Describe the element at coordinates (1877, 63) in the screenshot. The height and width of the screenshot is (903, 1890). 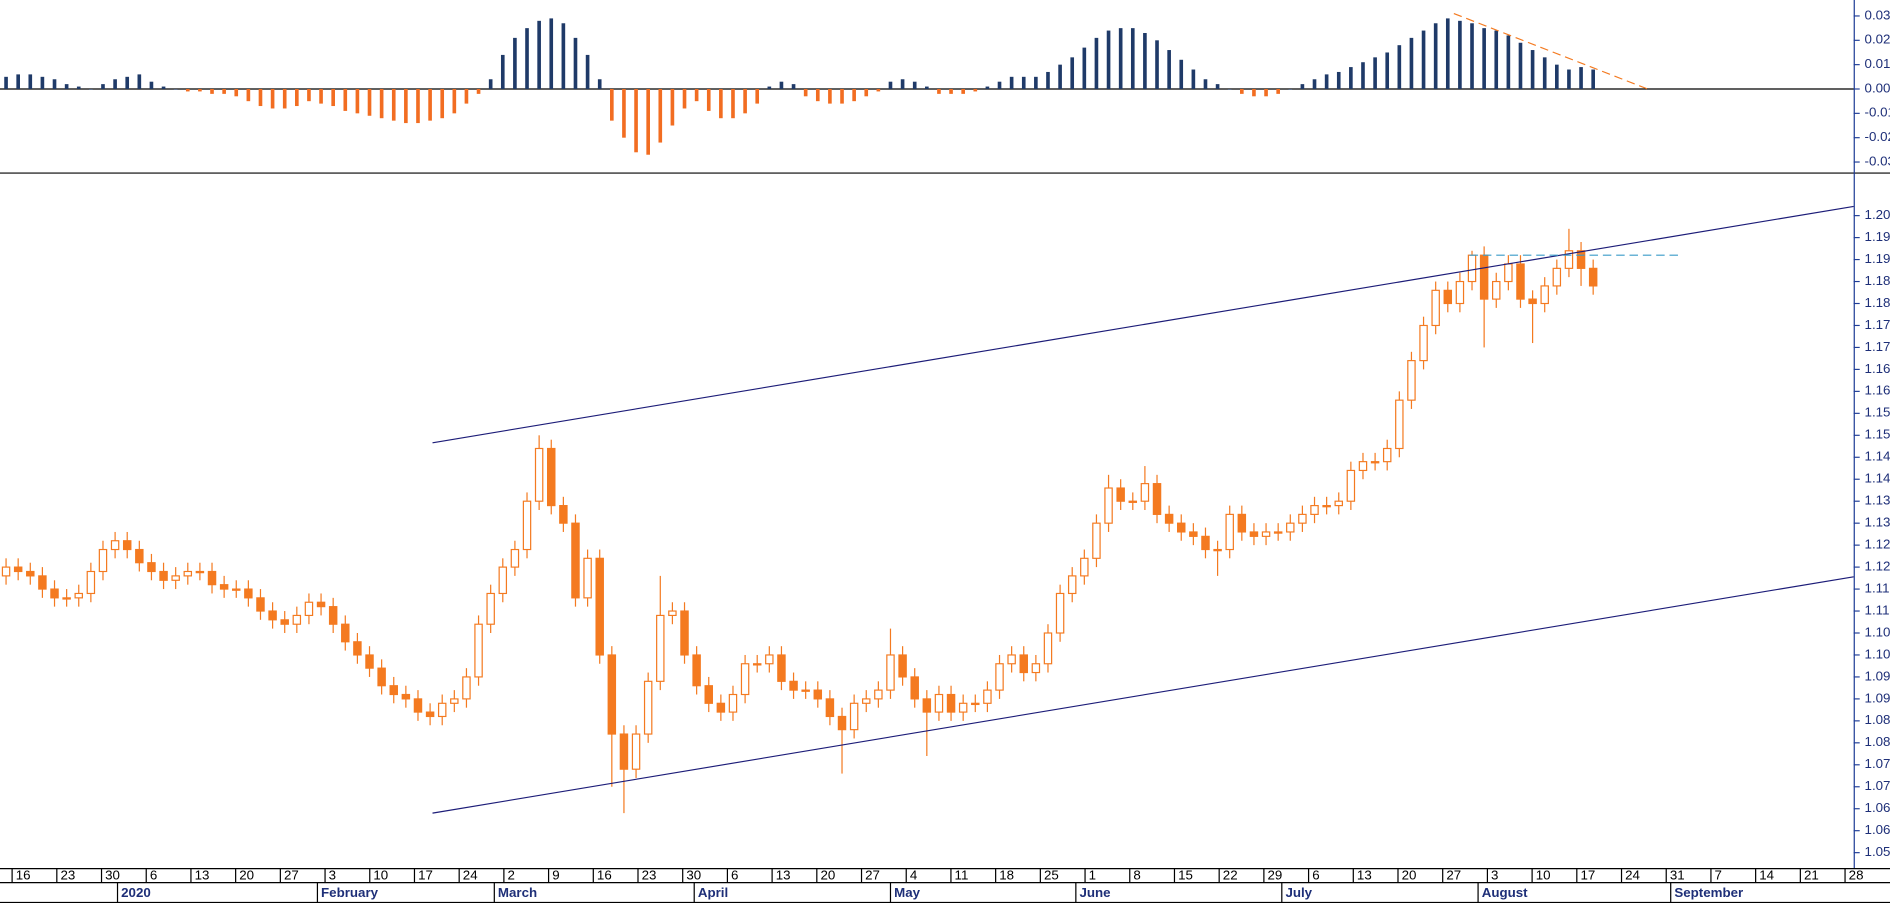
I see `y-tick-label: 0.01` at that location.